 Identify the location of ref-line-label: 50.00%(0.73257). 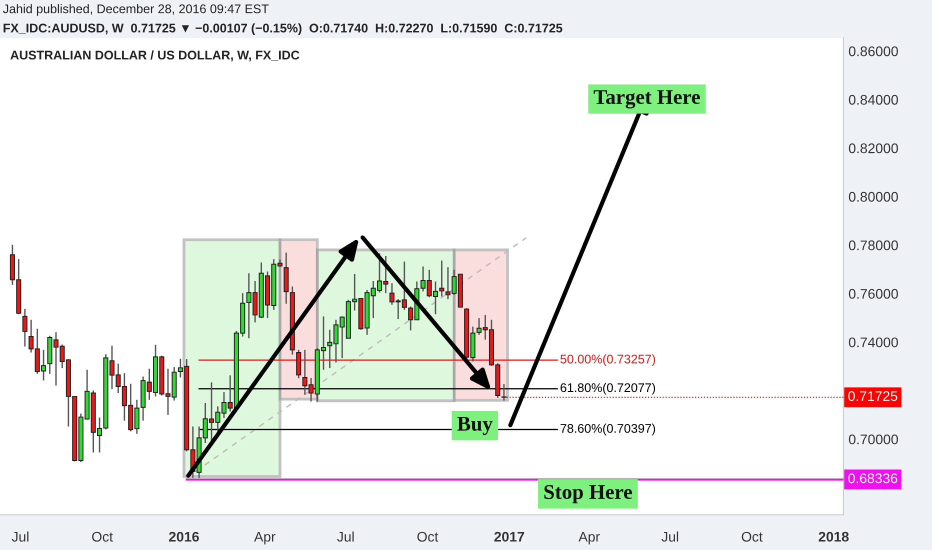
(608, 360).